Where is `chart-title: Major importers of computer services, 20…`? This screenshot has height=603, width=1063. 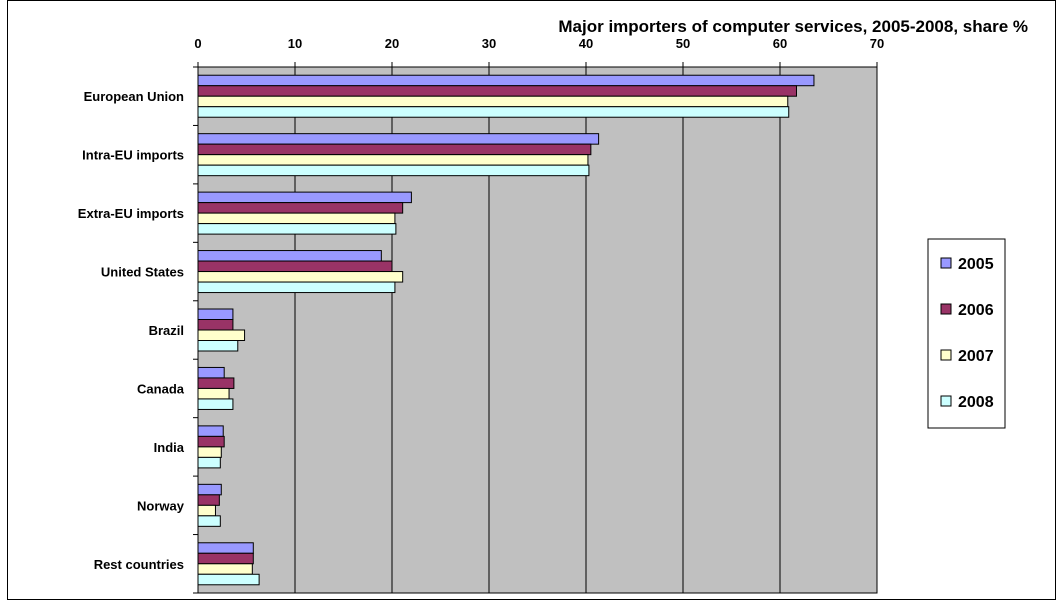
chart-title: Major importers of computer services, 20… is located at coordinates (793, 26).